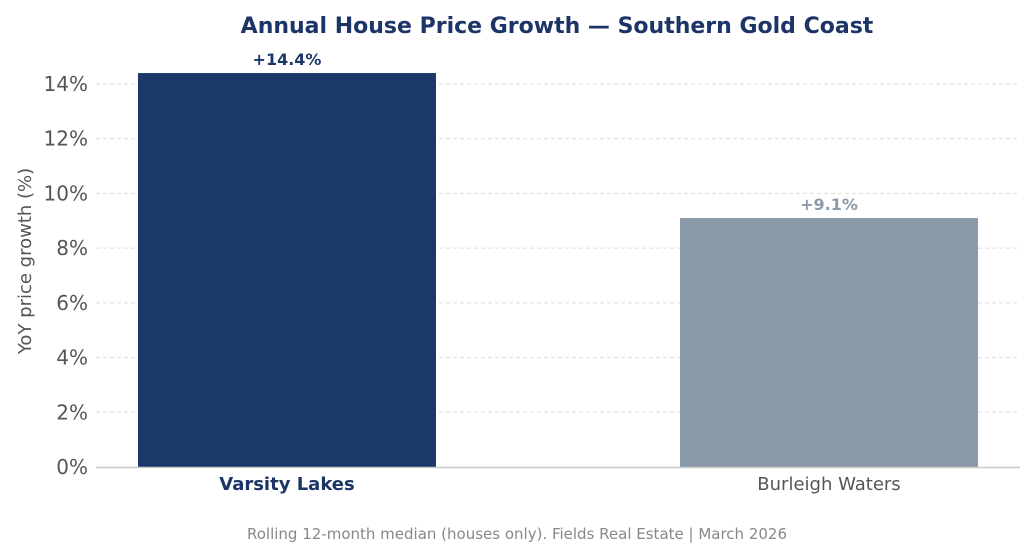 Image resolution: width=1034 pixels, height=557 pixels. What do you see at coordinates (72, 303) in the screenshot?
I see `y-tick-label: 6%` at bounding box center [72, 303].